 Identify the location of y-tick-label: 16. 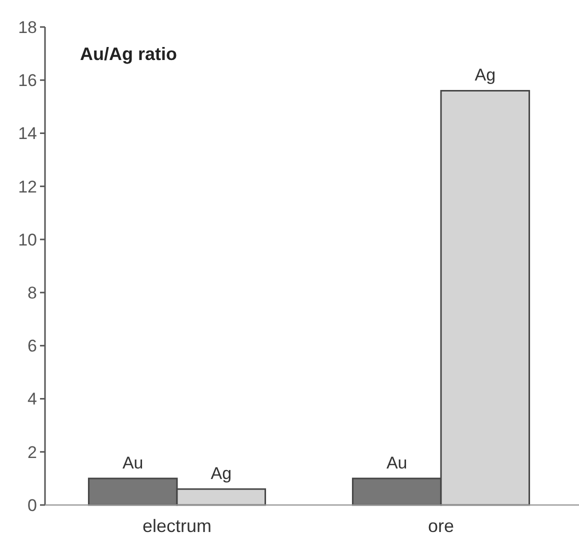
(27, 80).